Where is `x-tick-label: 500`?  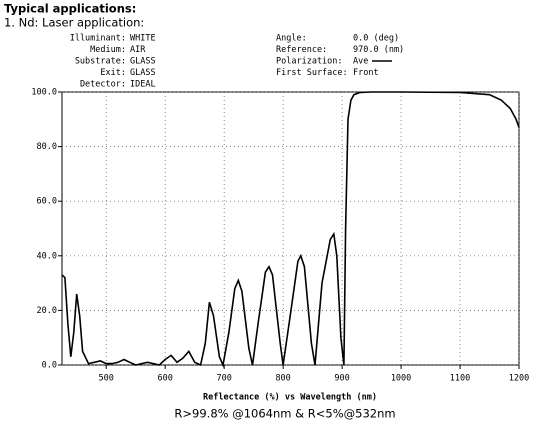 x-tick-label: 500 is located at coordinates (106, 379).